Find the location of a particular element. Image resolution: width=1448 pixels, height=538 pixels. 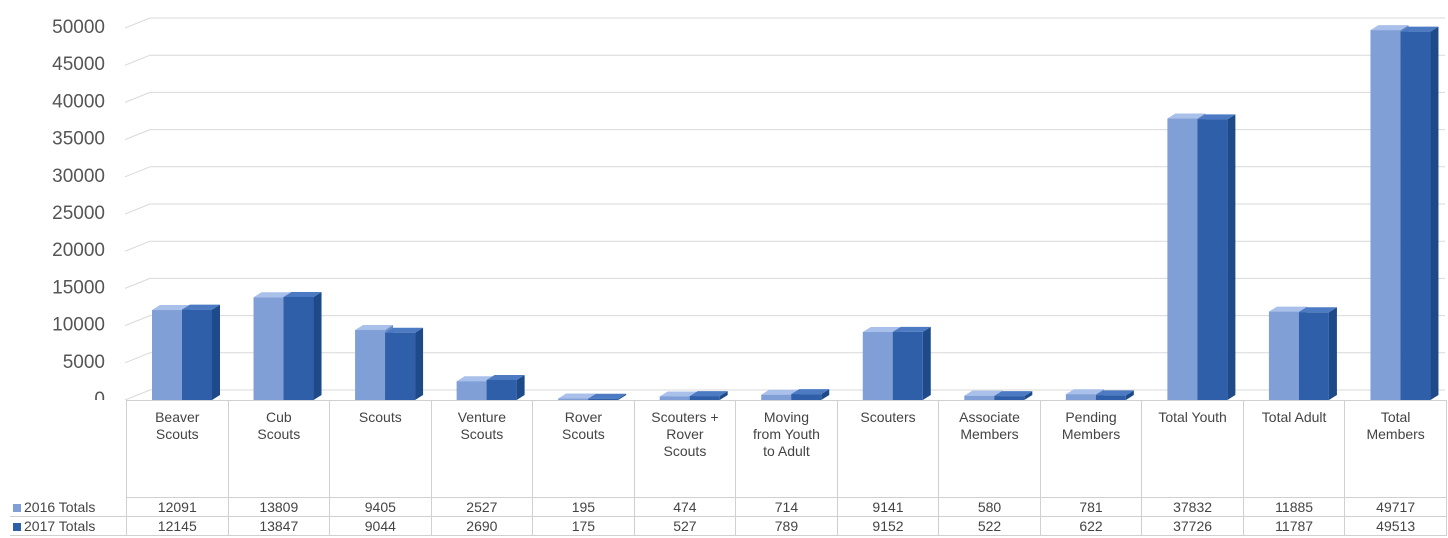

x-tick-label: Scouters + Rover Scouts is located at coordinates (685, 434).